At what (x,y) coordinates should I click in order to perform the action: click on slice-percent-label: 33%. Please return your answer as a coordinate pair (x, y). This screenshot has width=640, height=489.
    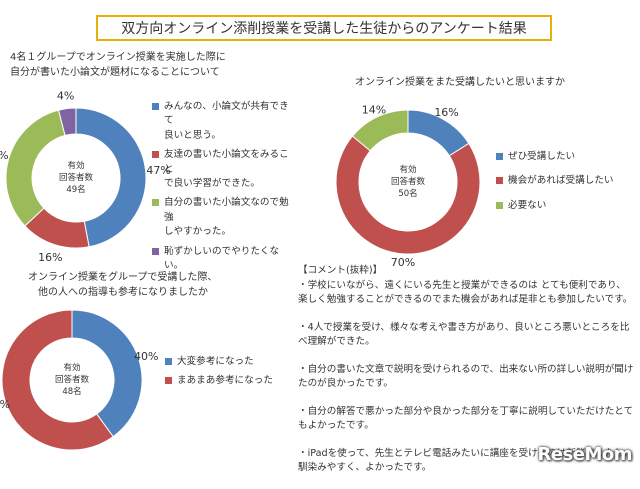
    Looking at the image, I should click on (4, 155).